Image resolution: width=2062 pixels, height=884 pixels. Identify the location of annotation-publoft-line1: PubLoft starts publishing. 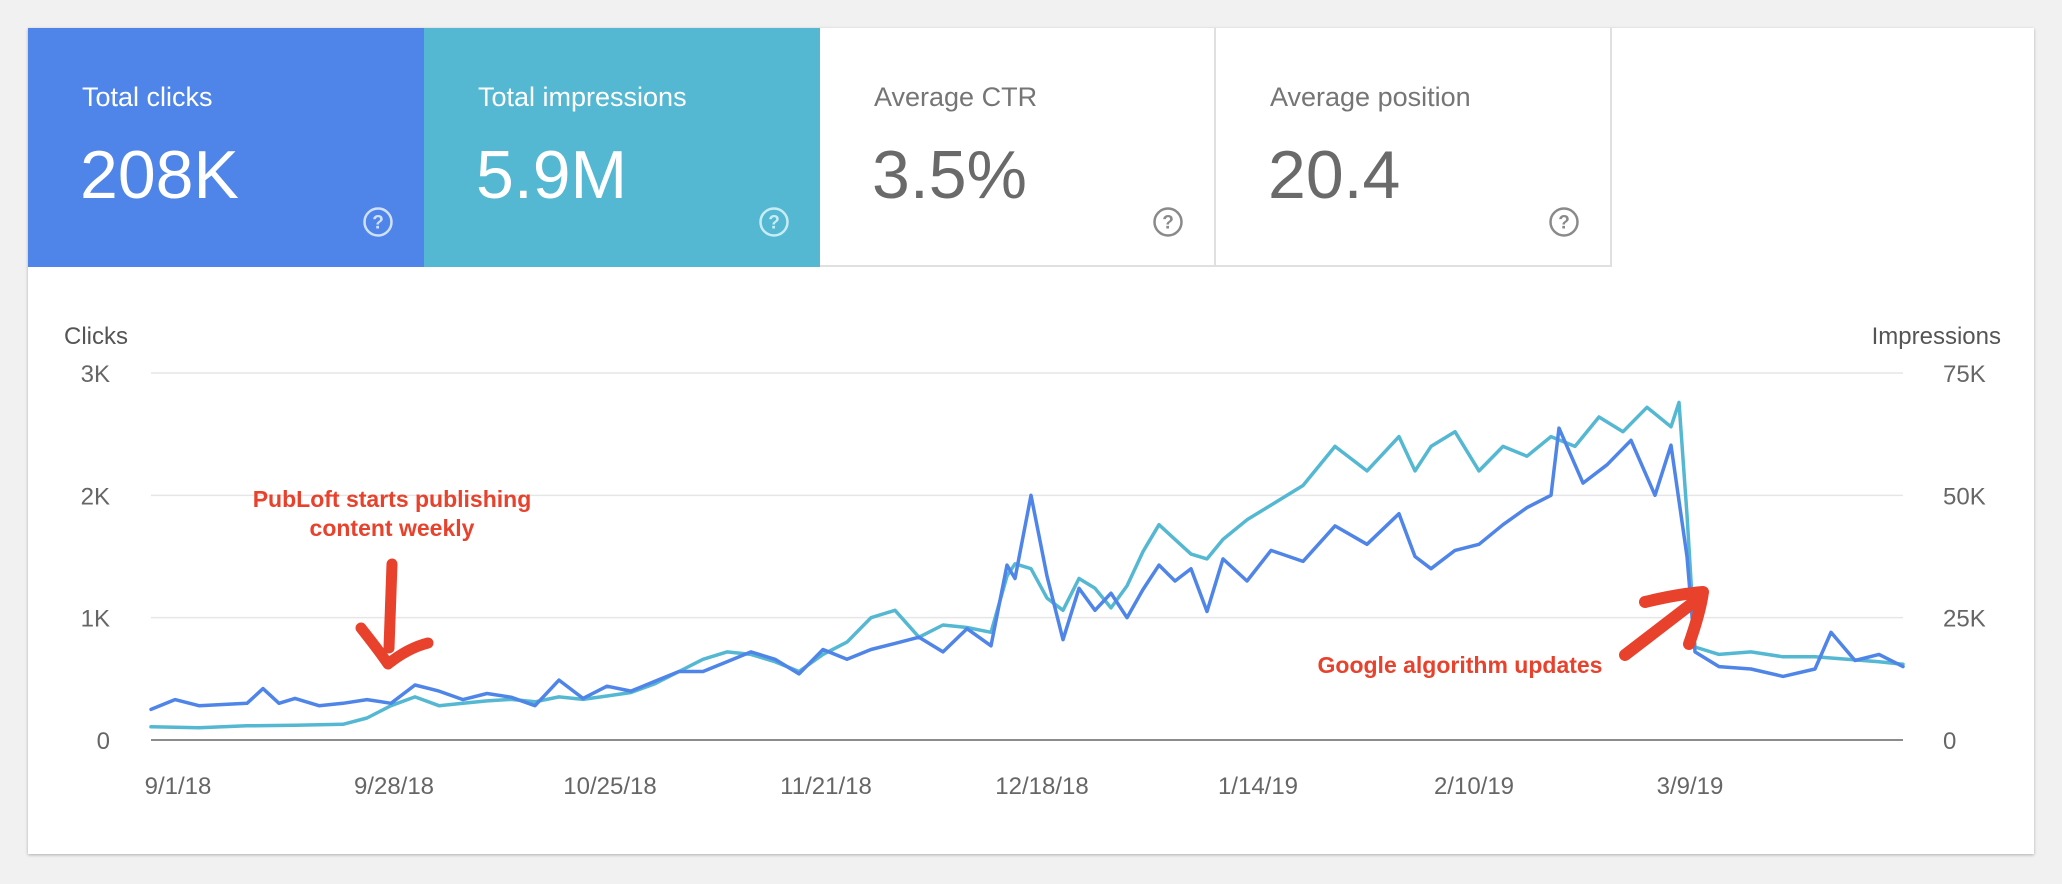
(392, 499).